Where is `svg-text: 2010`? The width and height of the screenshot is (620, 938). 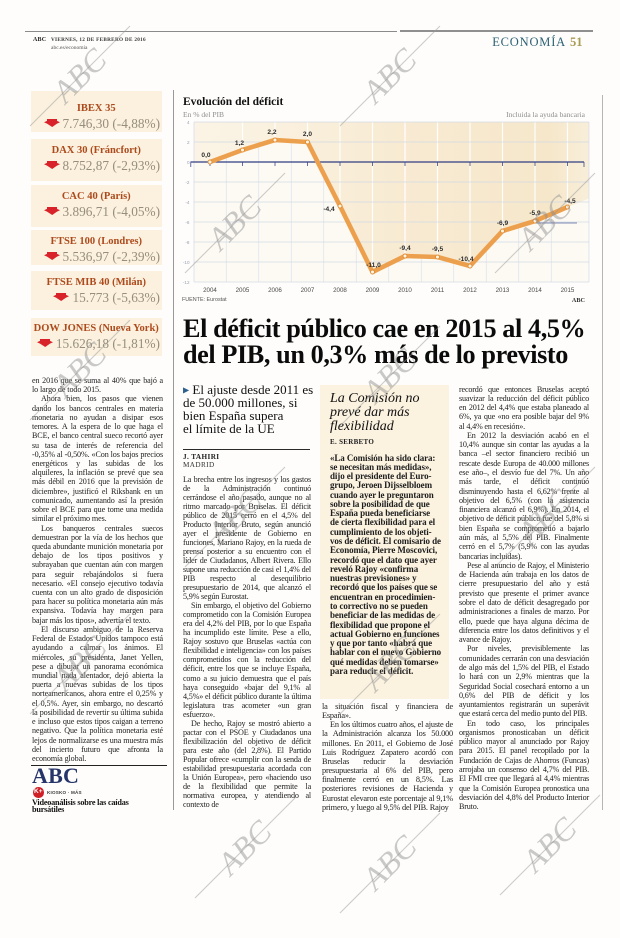 svg-text: 2010 is located at coordinates (405, 290).